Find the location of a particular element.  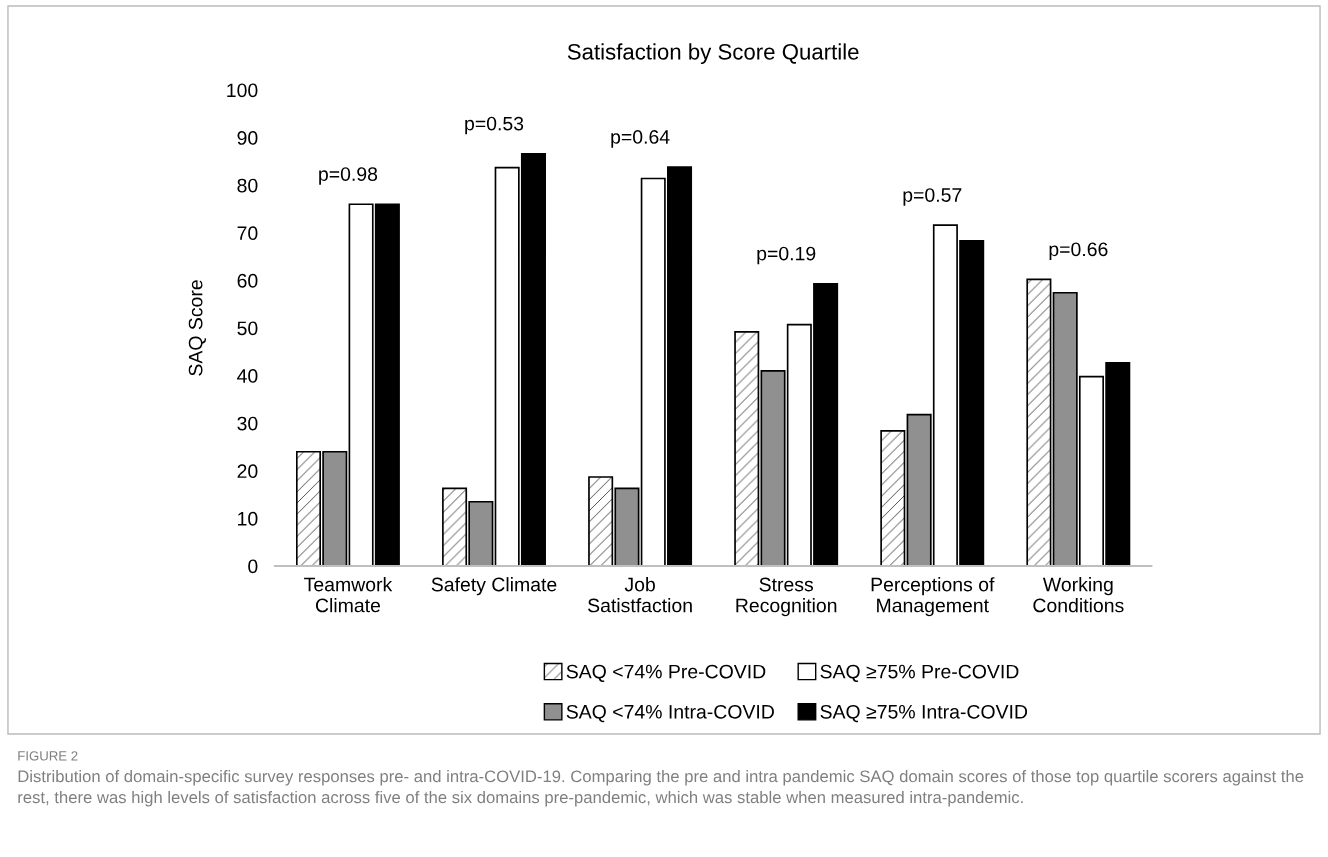

annotation: p=0.98 is located at coordinates (348, 176).